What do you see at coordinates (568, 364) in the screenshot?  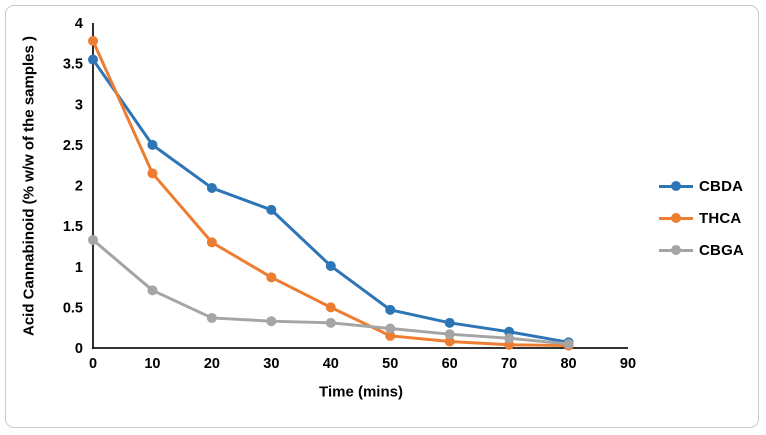 I see `x-tick-label: 80` at bounding box center [568, 364].